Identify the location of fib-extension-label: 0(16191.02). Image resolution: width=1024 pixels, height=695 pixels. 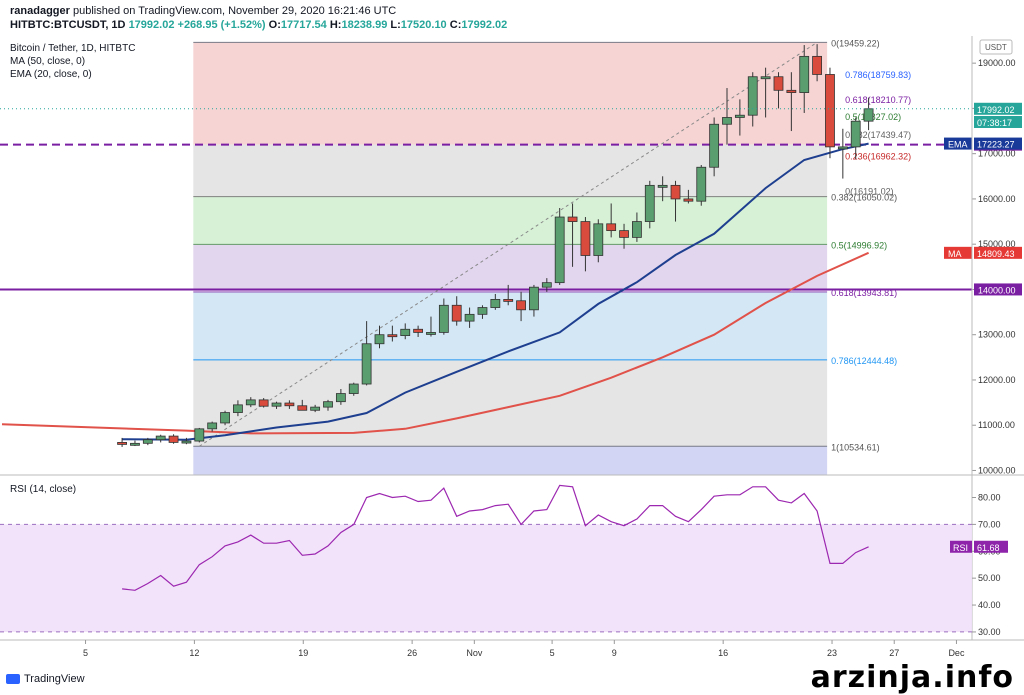
(869, 191).